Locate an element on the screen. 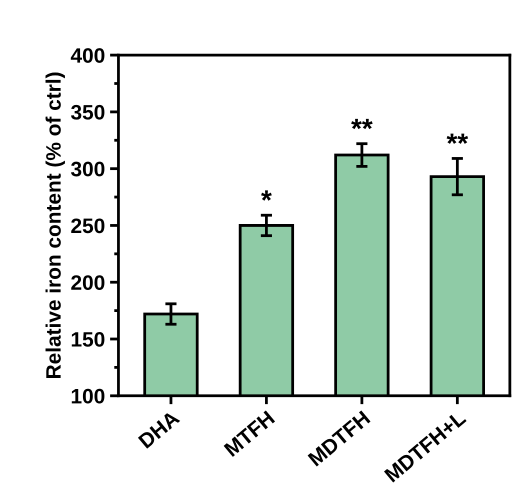 The width and height of the screenshot is (515, 501). y-tick-label: 400 is located at coordinates (87, 55).